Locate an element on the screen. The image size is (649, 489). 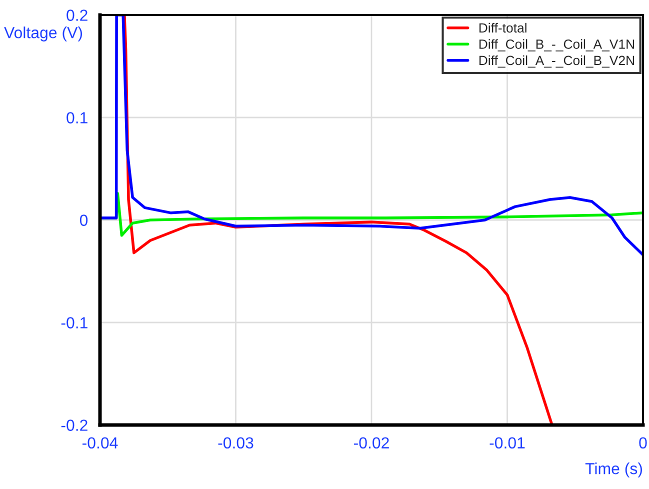
y-tick-label: 0.2 is located at coordinates (77, 15).